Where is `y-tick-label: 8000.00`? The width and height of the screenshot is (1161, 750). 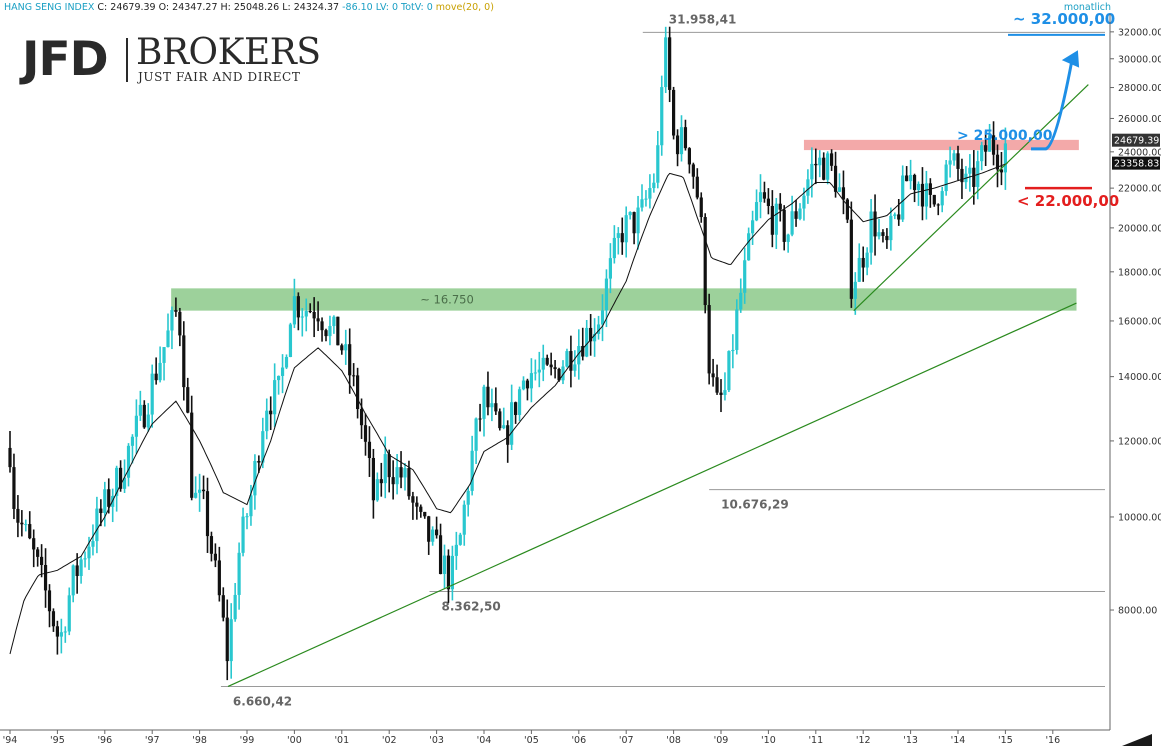
y-tick-label: 8000.00 is located at coordinates (1137, 611).